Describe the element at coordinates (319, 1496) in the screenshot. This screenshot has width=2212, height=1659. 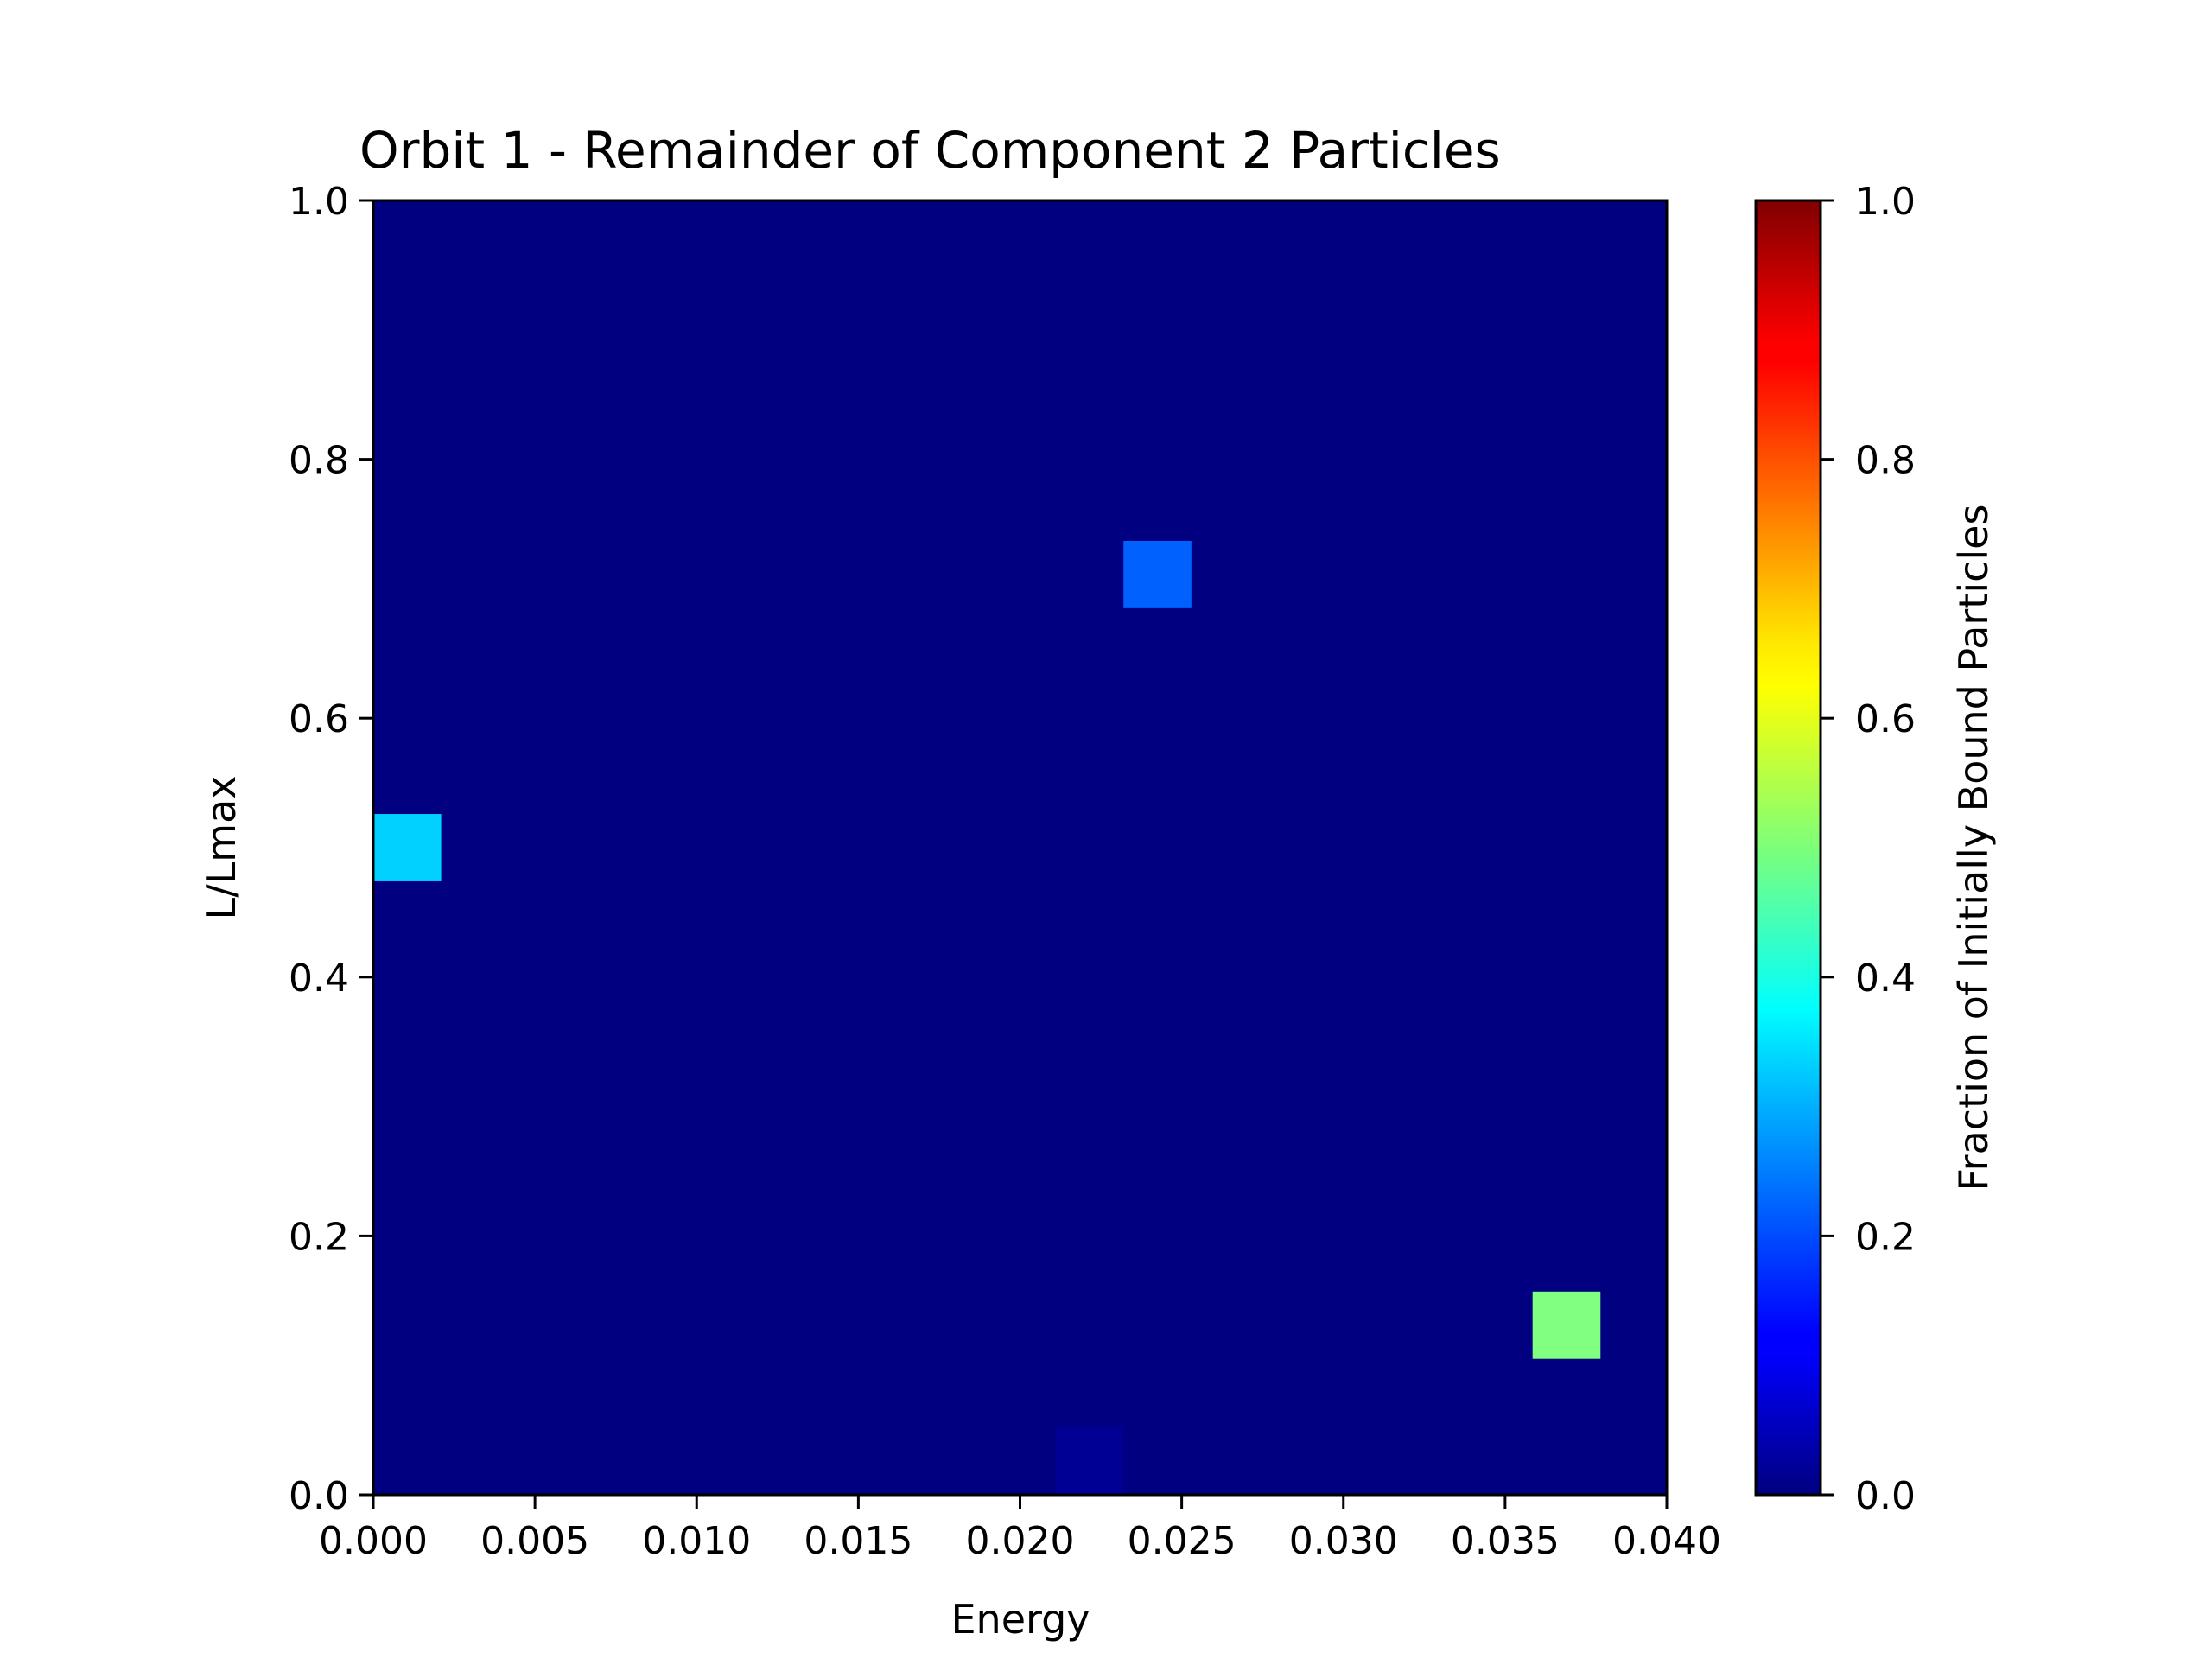
I see `y-tick-label: 0.0` at that location.